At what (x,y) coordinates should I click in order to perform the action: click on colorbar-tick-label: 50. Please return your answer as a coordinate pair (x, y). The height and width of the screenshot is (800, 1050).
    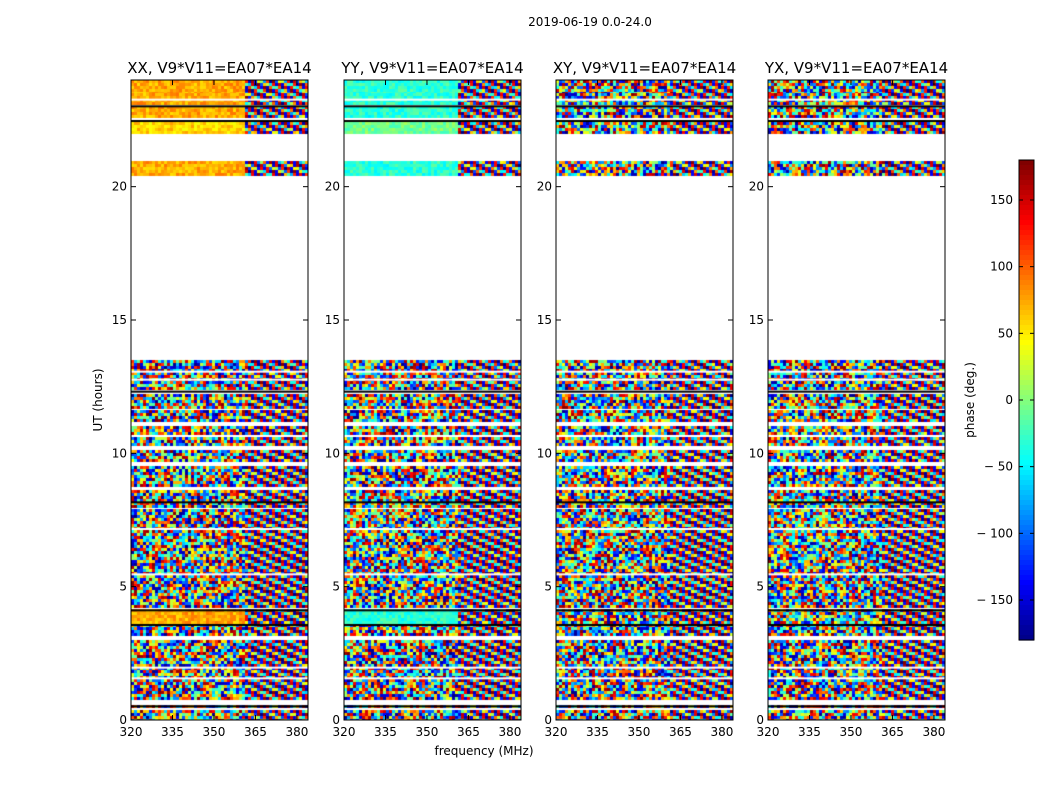
    Looking at the image, I should click on (1005, 333).